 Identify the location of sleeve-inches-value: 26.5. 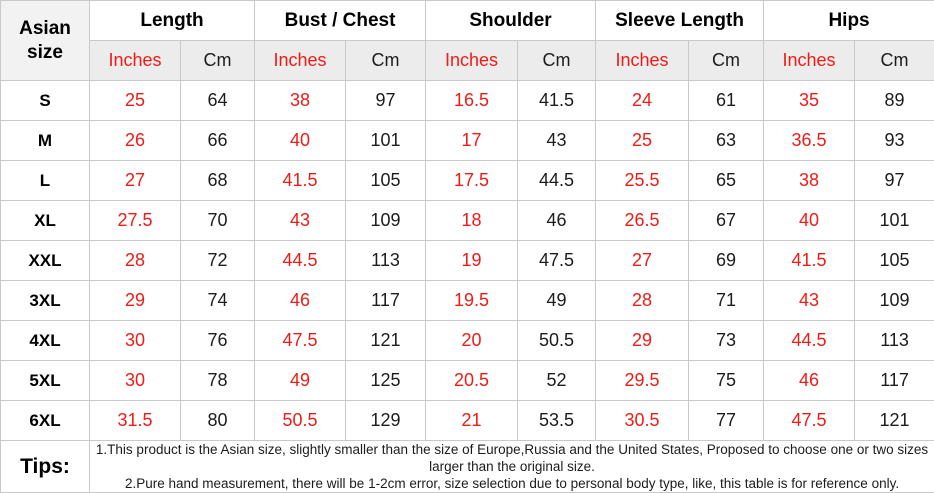
(642, 220).